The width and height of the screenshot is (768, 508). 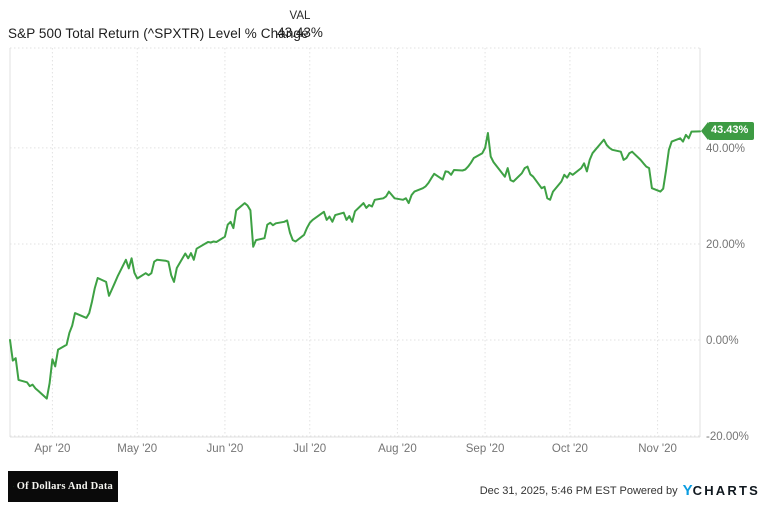 What do you see at coordinates (570, 449) in the screenshot?
I see `x-tick-label: Oct '20` at bounding box center [570, 449].